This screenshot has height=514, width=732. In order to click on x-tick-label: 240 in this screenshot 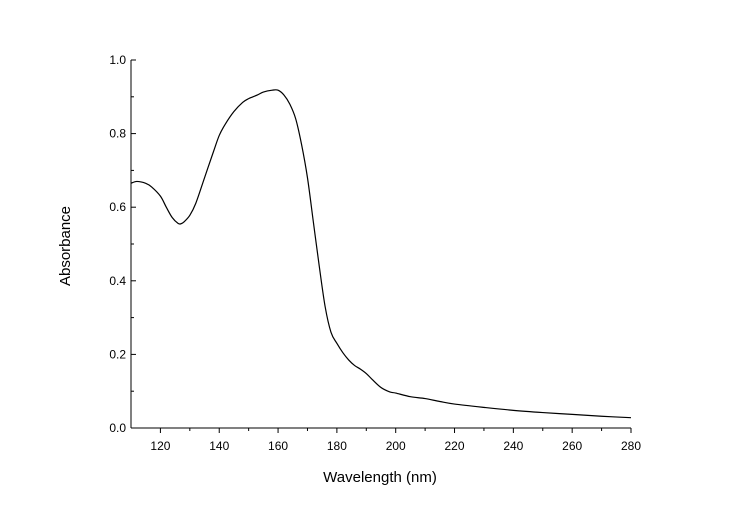, I will do `click(513, 446)`.